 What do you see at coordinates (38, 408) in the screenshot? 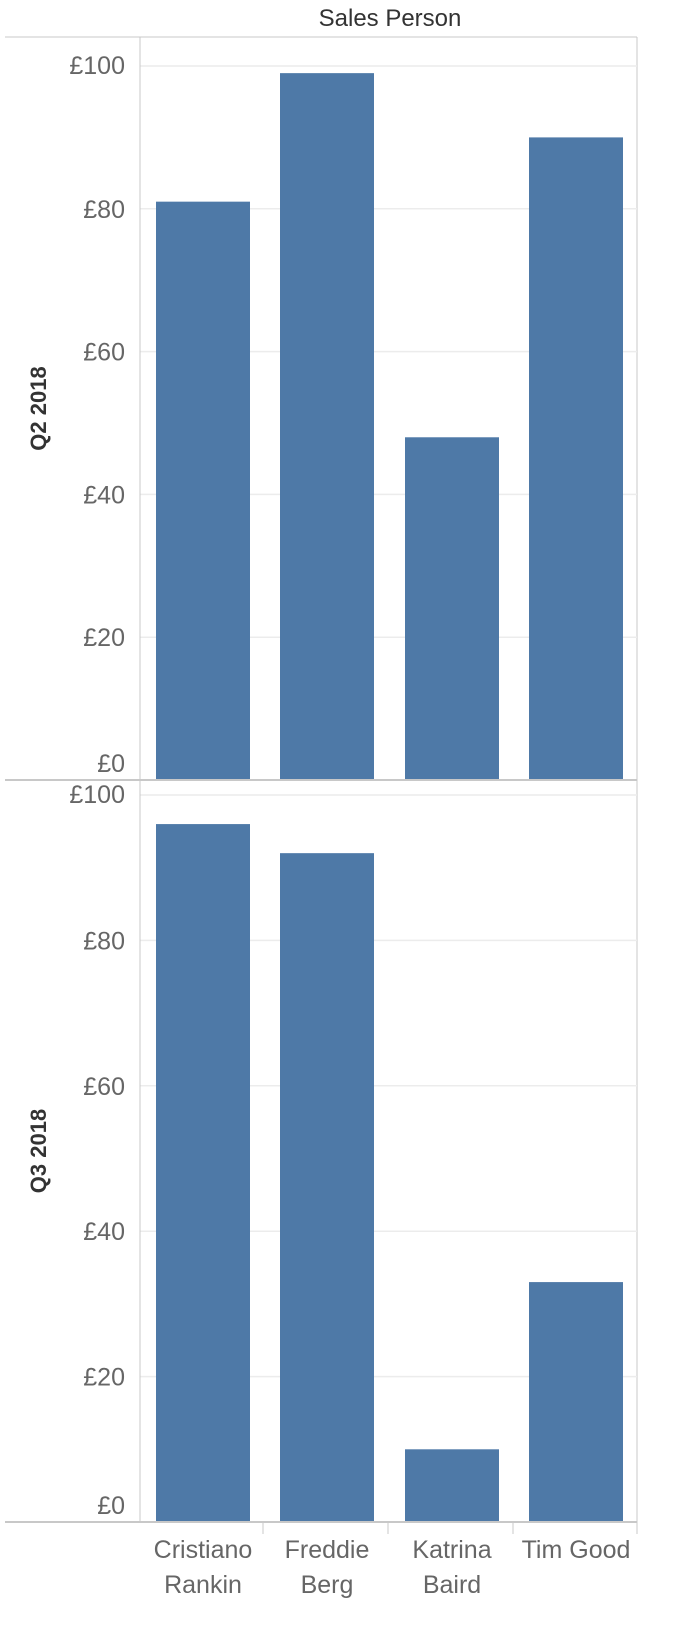
I see `row-label: Q2 2018` at bounding box center [38, 408].